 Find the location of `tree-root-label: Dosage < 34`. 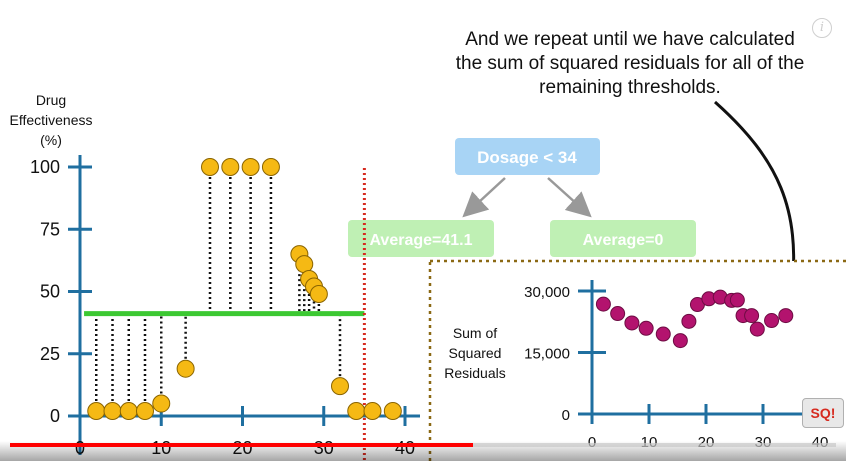

tree-root-label: Dosage < 34 is located at coordinates (527, 157).